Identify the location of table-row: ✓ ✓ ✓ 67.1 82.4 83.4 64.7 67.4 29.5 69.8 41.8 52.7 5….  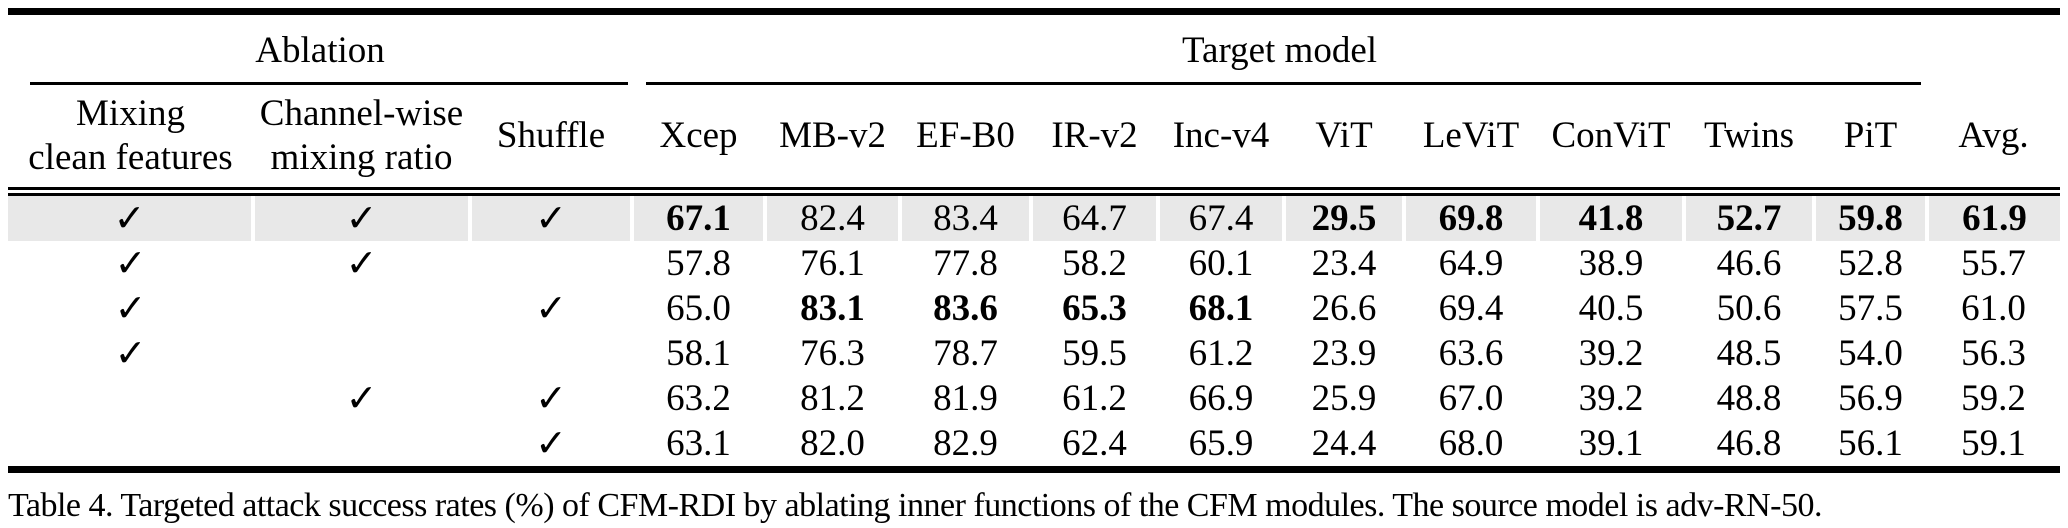
(1034, 216).